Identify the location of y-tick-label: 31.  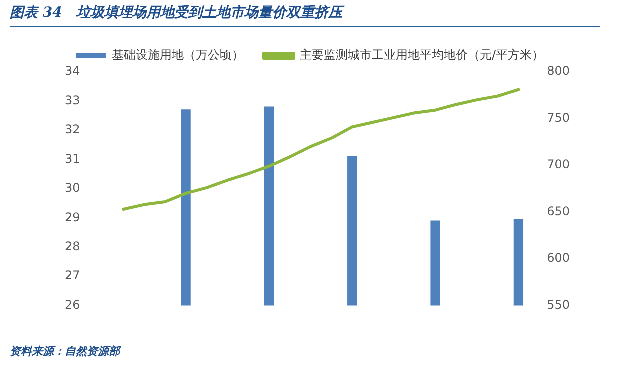
(72, 159).